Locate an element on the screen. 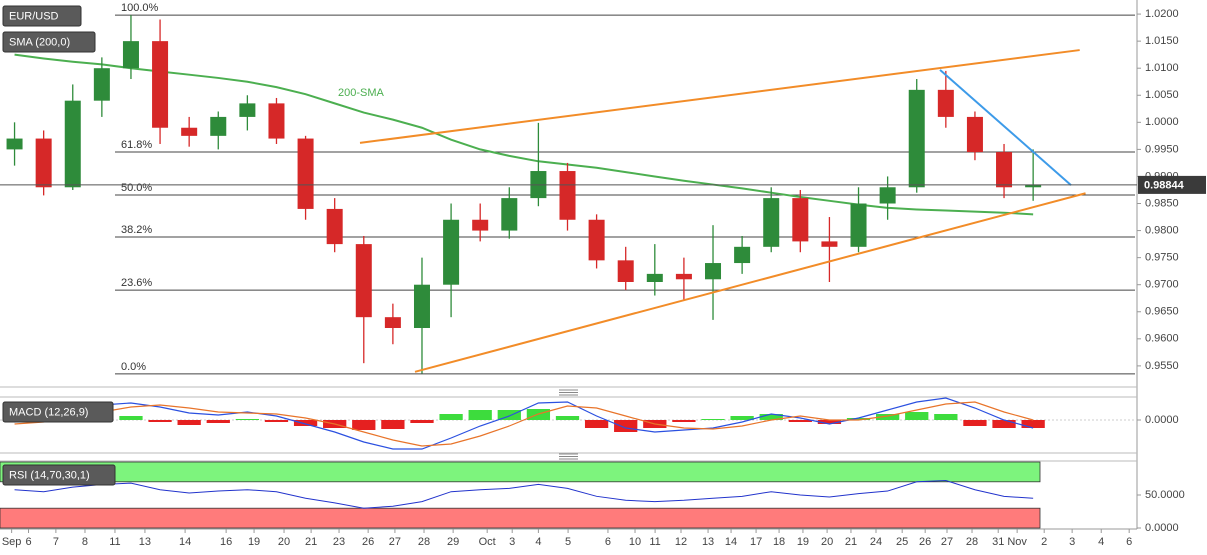  x-tick-label: 27 is located at coordinates (947, 542).